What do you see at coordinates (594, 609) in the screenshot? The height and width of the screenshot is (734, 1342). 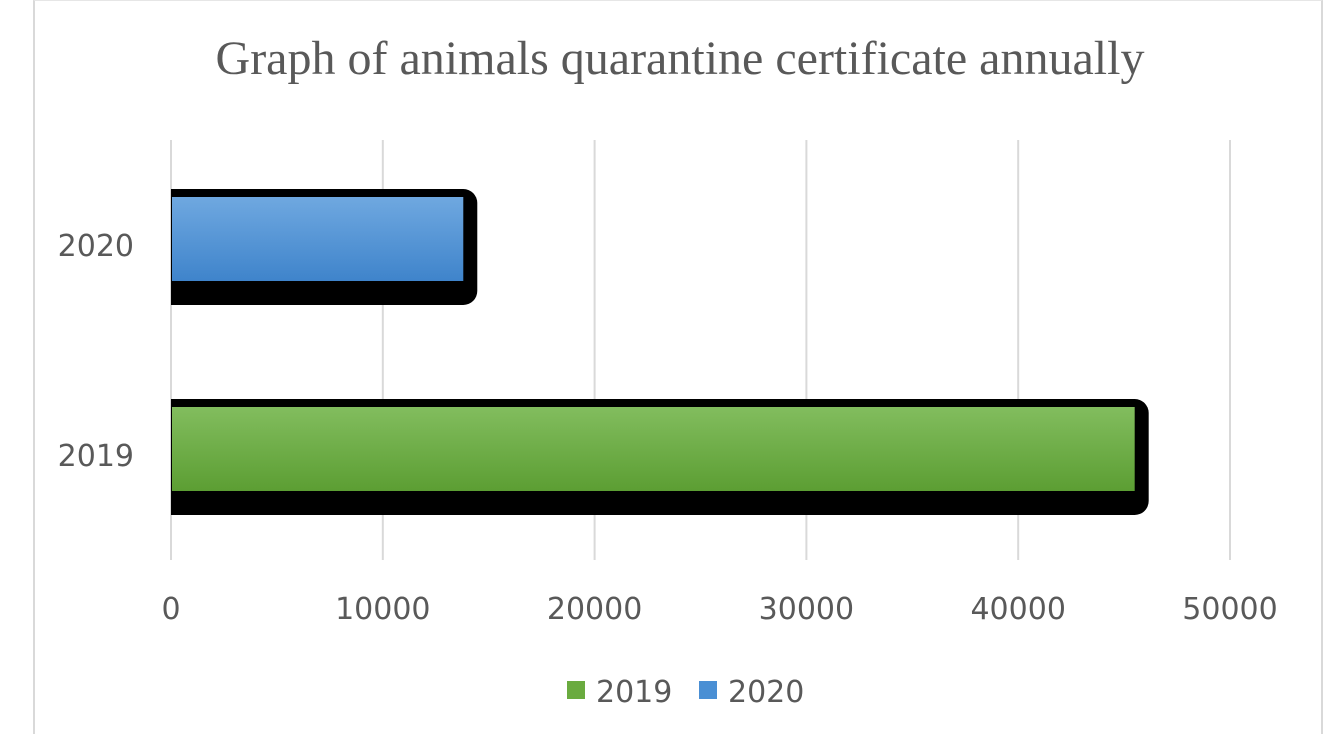 I see `x-tick-label: 20000` at bounding box center [594, 609].